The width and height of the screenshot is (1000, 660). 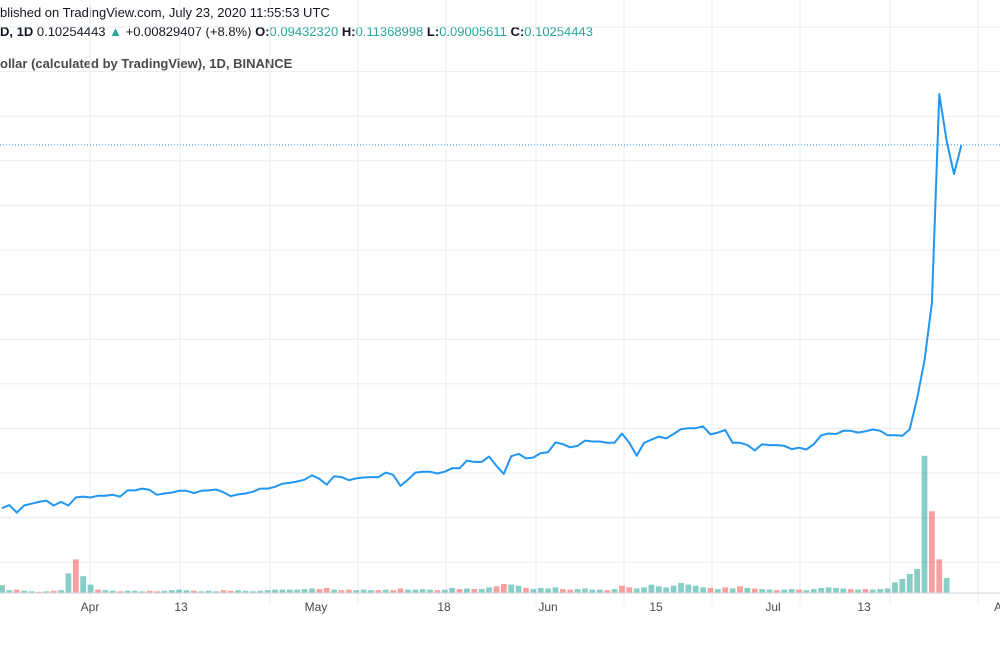 What do you see at coordinates (772, 607) in the screenshot?
I see `x-tick-label: Jul` at bounding box center [772, 607].